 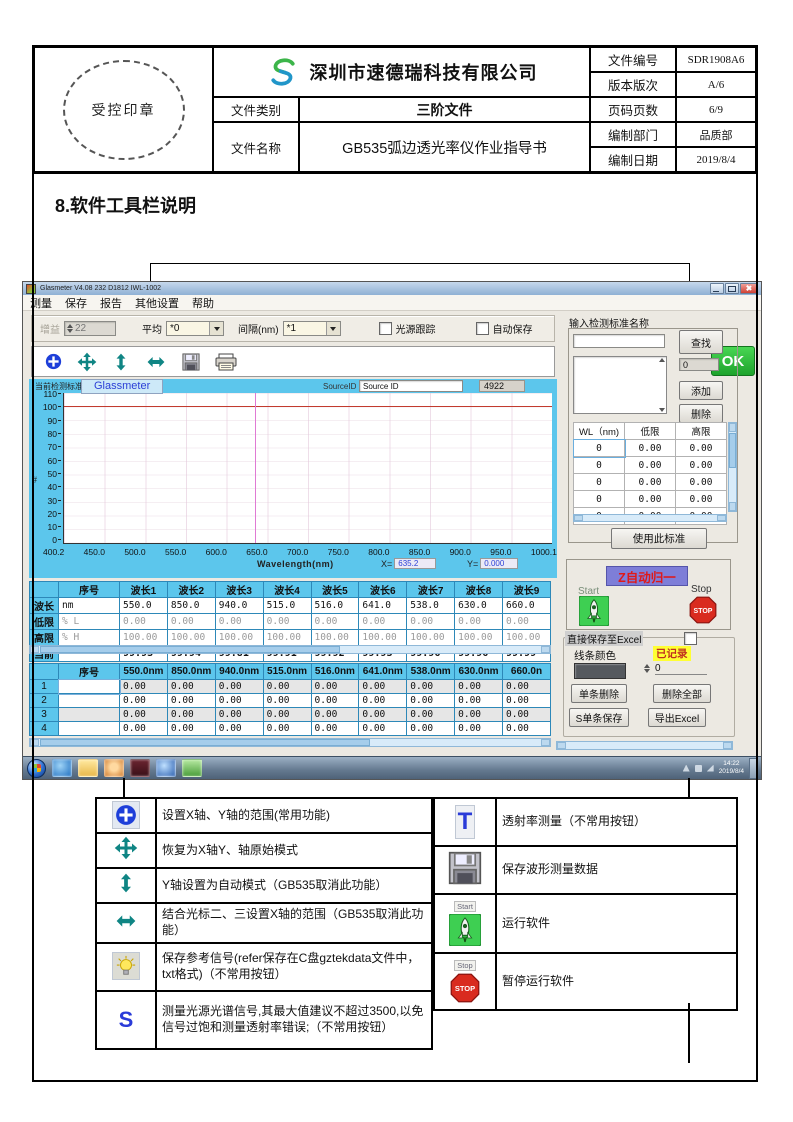 I want to click on running-app-icon, so click(x=192, y=768).